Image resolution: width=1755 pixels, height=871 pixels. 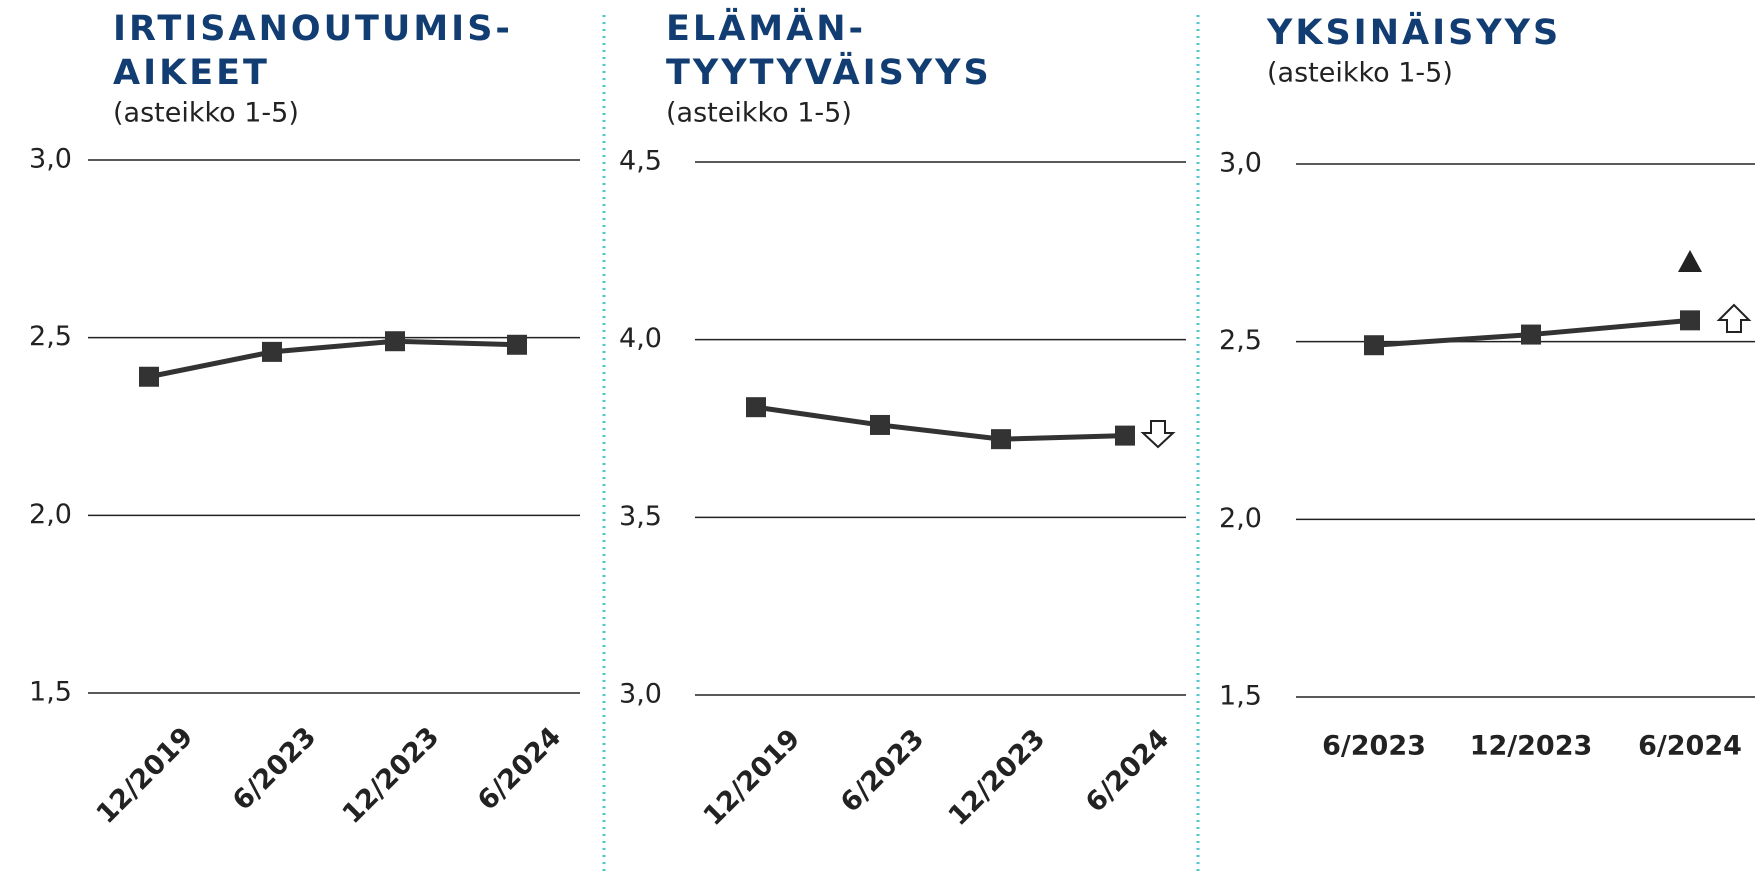 What do you see at coordinates (640, 338) in the screenshot?
I see `y-tick-label: 4,0` at bounding box center [640, 338].